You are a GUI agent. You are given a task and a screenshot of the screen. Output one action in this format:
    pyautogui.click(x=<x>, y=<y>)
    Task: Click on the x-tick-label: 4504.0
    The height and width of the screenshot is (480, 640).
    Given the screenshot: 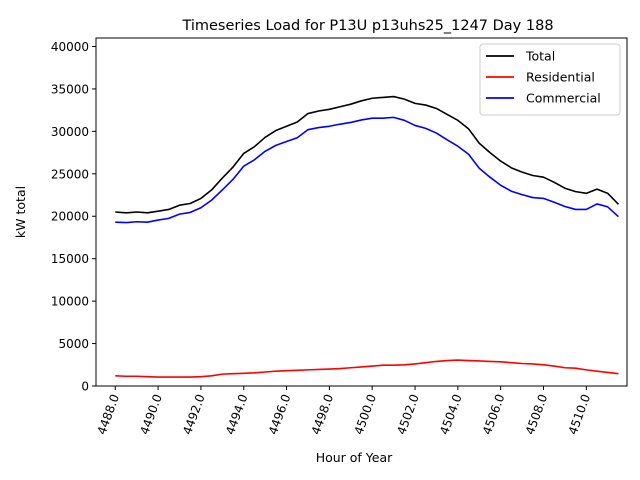 What is the action you would take?
    pyautogui.click(x=451, y=414)
    